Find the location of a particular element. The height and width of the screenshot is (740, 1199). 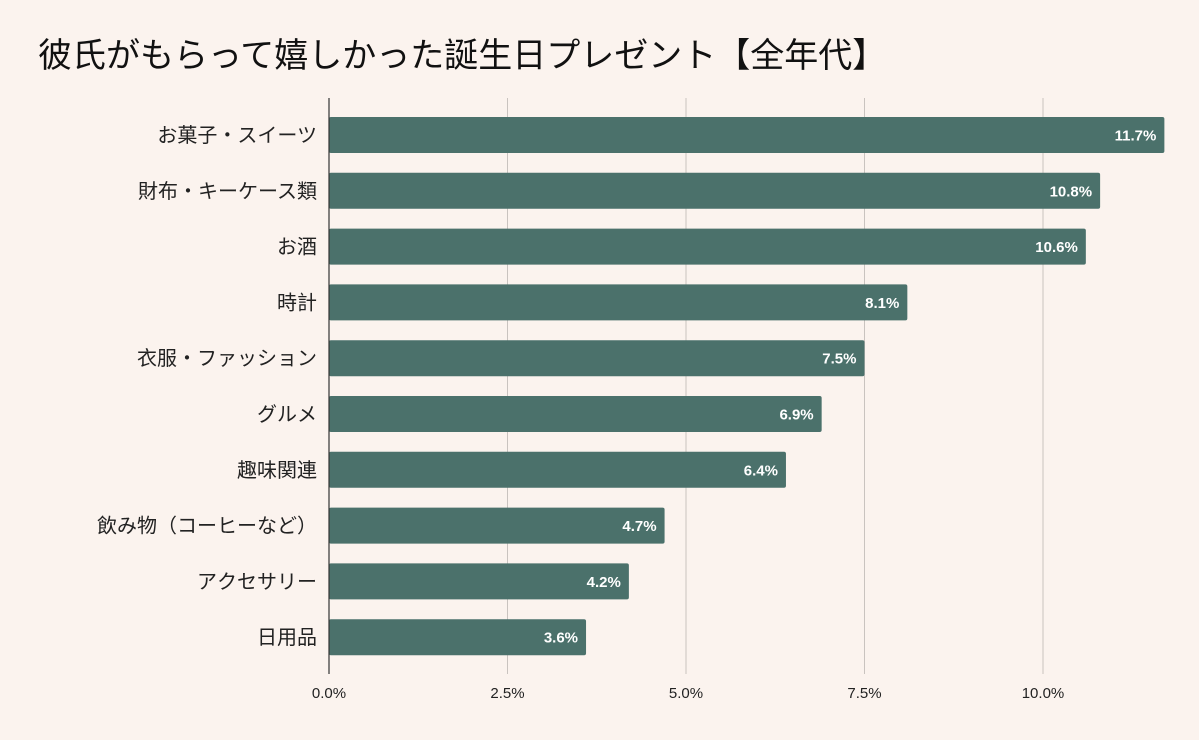

x-tick-label: 0.0% is located at coordinates (329, 693).